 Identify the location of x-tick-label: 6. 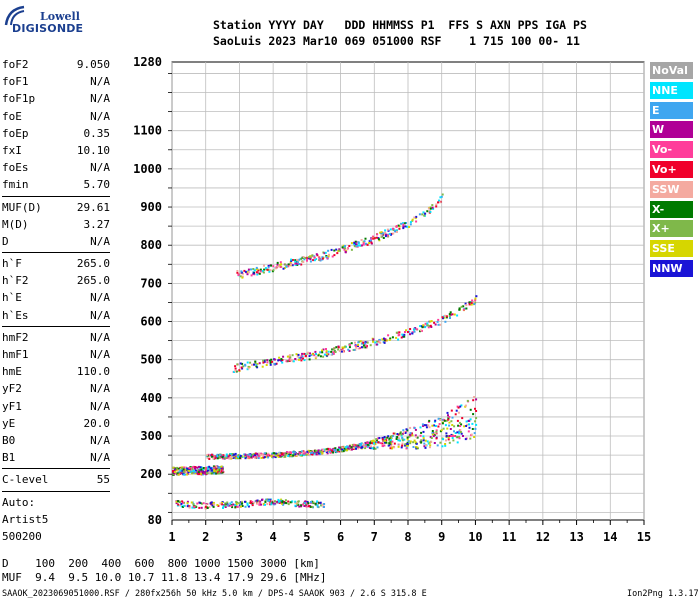
(340, 537).